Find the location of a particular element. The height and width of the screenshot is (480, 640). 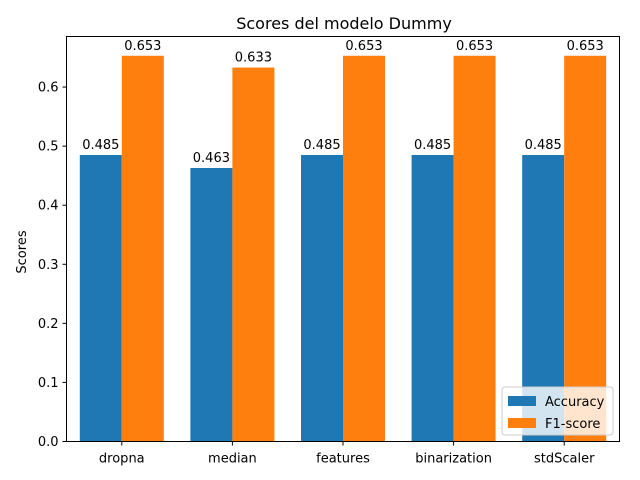

y-tick-label: 0.0 is located at coordinates (48, 442).